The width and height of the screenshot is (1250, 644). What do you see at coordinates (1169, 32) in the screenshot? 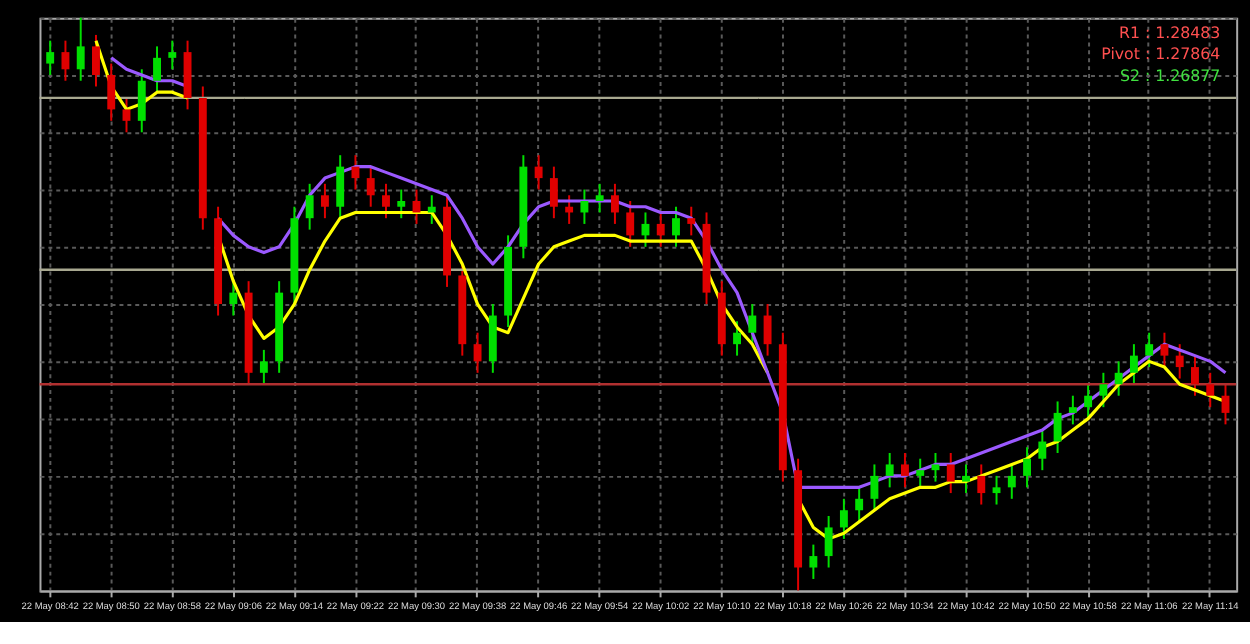
I see `annotation: R1 : 1.28483` at bounding box center [1169, 32].